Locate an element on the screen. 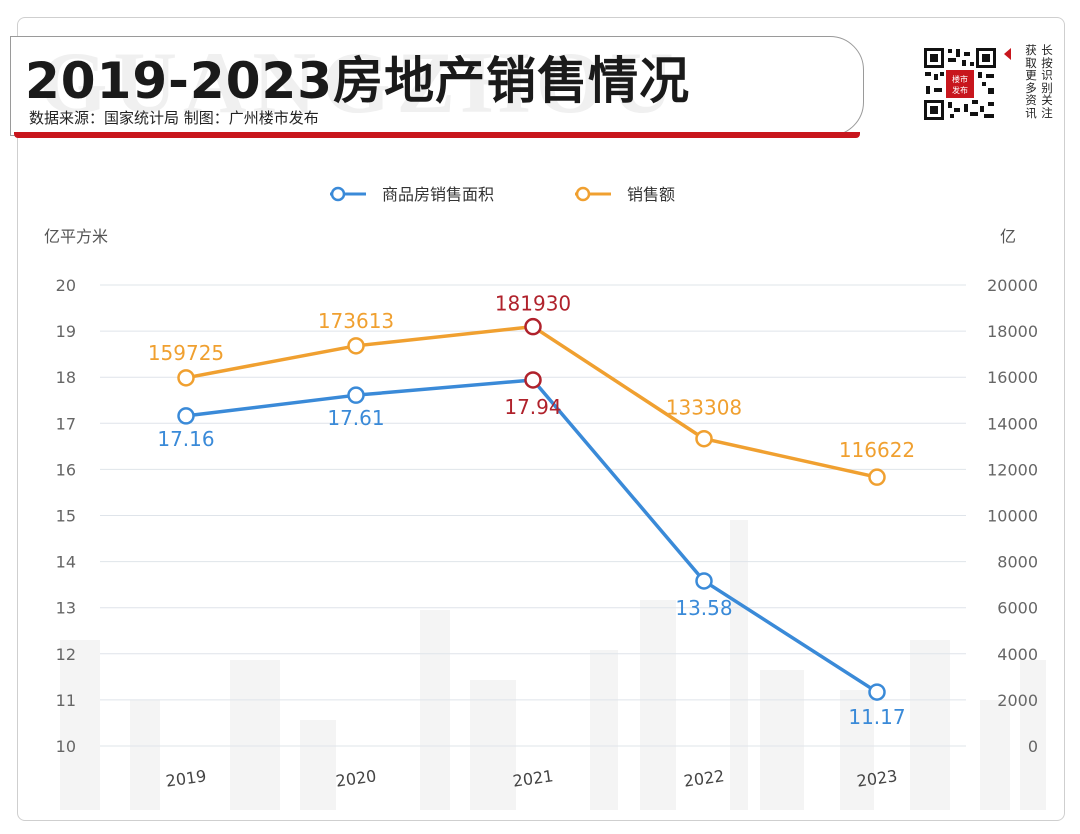 The width and height of the screenshot is (1080, 834). legend-label: 商品房销售面积 is located at coordinates (438, 194).